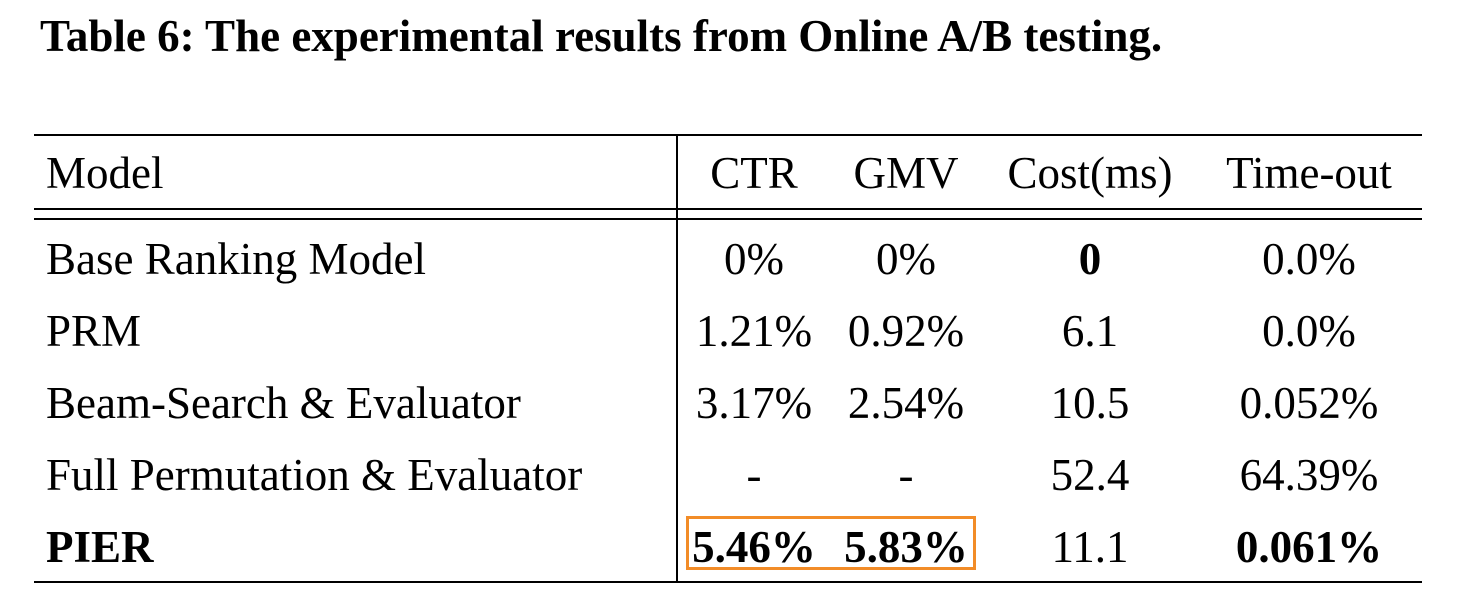 The height and width of the screenshot is (616, 1468). What do you see at coordinates (728, 582) in the screenshot?
I see `table-bottom-rule` at bounding box center [728, 582].